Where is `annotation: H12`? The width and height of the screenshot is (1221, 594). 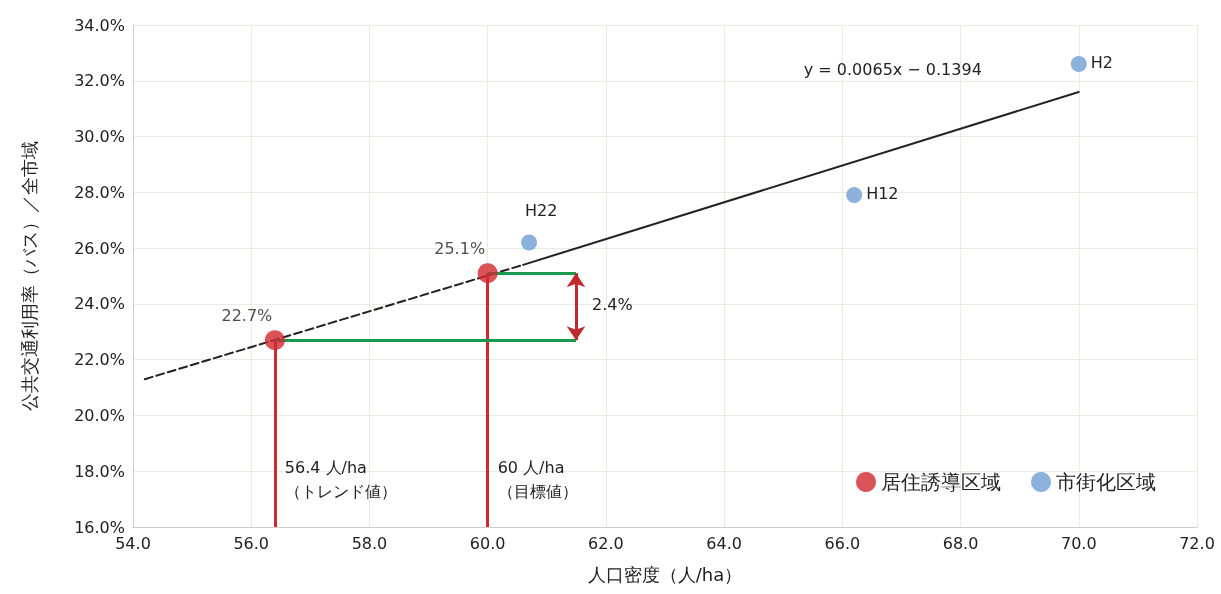 annotation: H12 is located at coordinates (882, 193).